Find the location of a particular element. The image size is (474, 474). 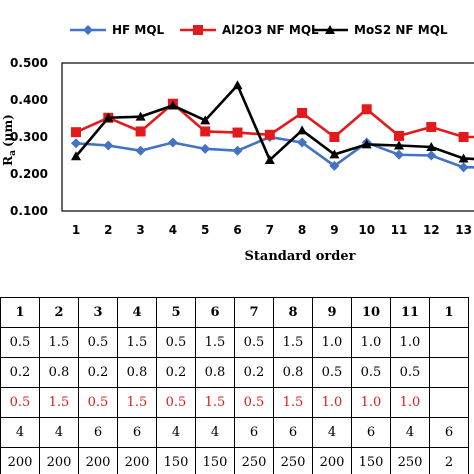

legend-label-0: HF MQL is located at coordinates (138, 30).